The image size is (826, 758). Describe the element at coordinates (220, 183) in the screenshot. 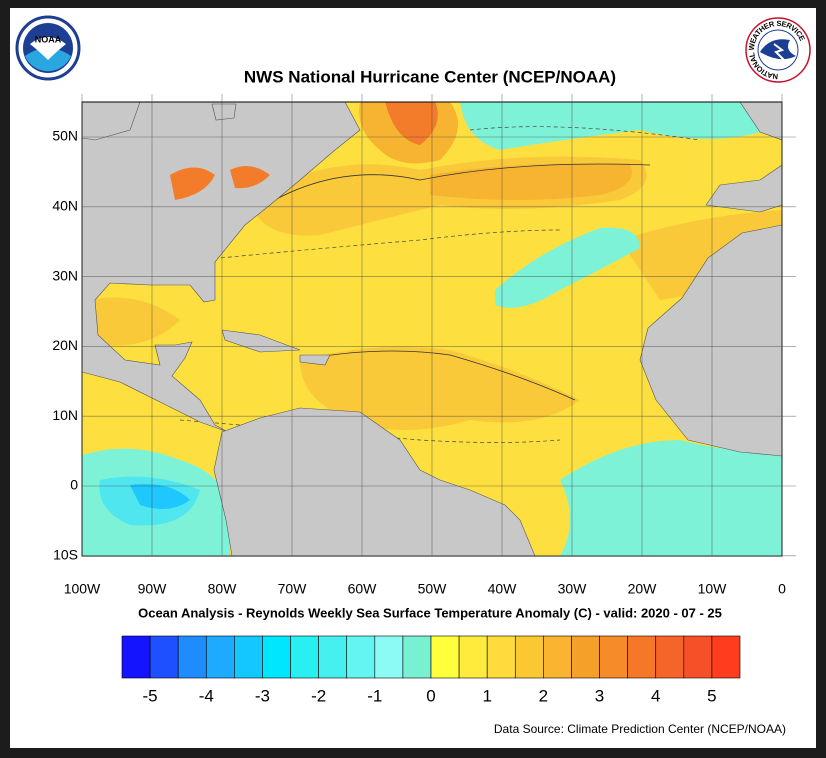

I see `great-lakes` at that location.